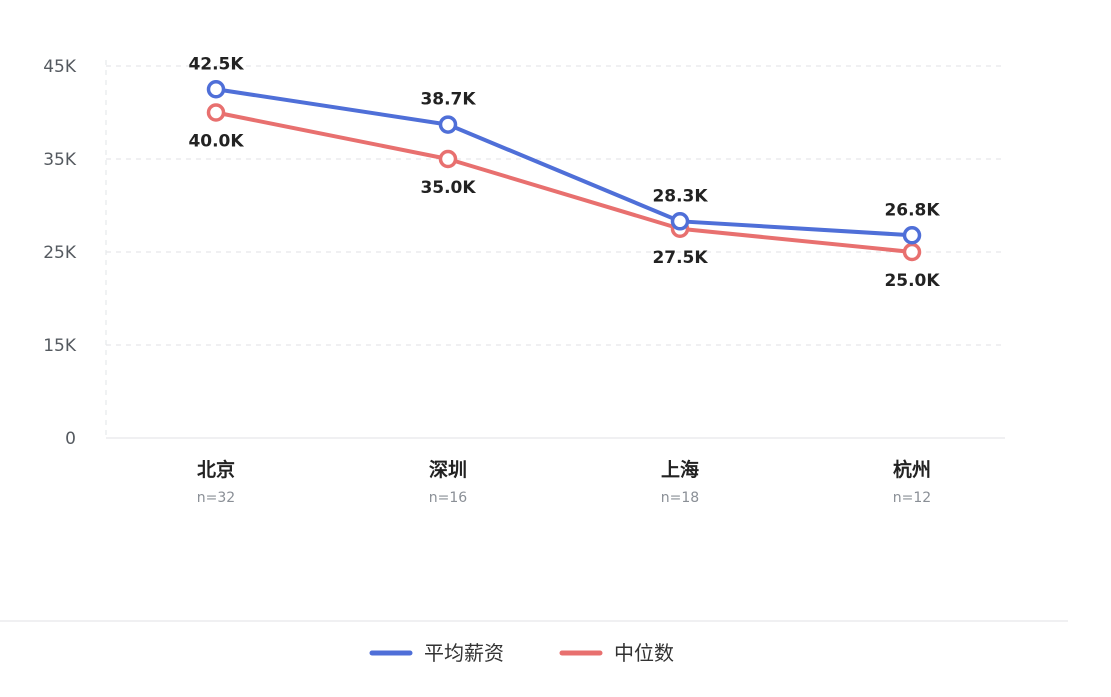  What do you see at coordinates (448, 100) in the screenshot?
I see `data-label: 38.7K` at bounding box center [448, 100].